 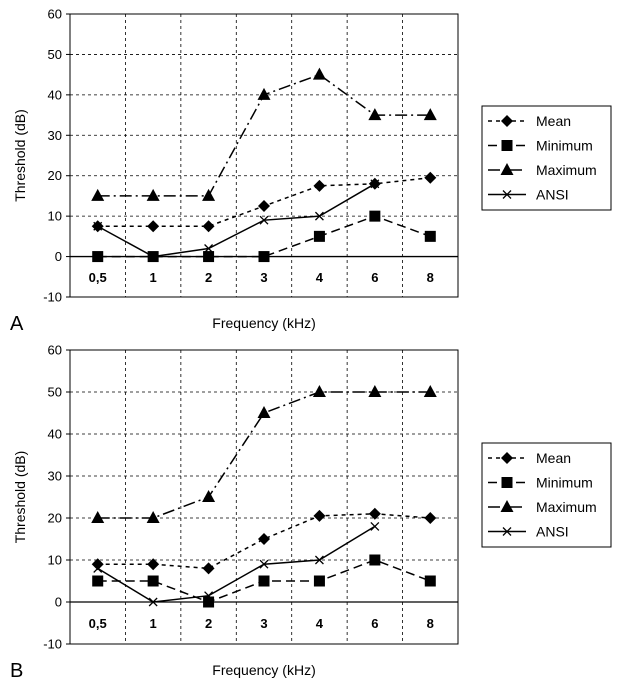 What do you see at coordinates (566, 170) in the screenshot?
I see `legend-label: Maximum` at bounding box center [566, 170].